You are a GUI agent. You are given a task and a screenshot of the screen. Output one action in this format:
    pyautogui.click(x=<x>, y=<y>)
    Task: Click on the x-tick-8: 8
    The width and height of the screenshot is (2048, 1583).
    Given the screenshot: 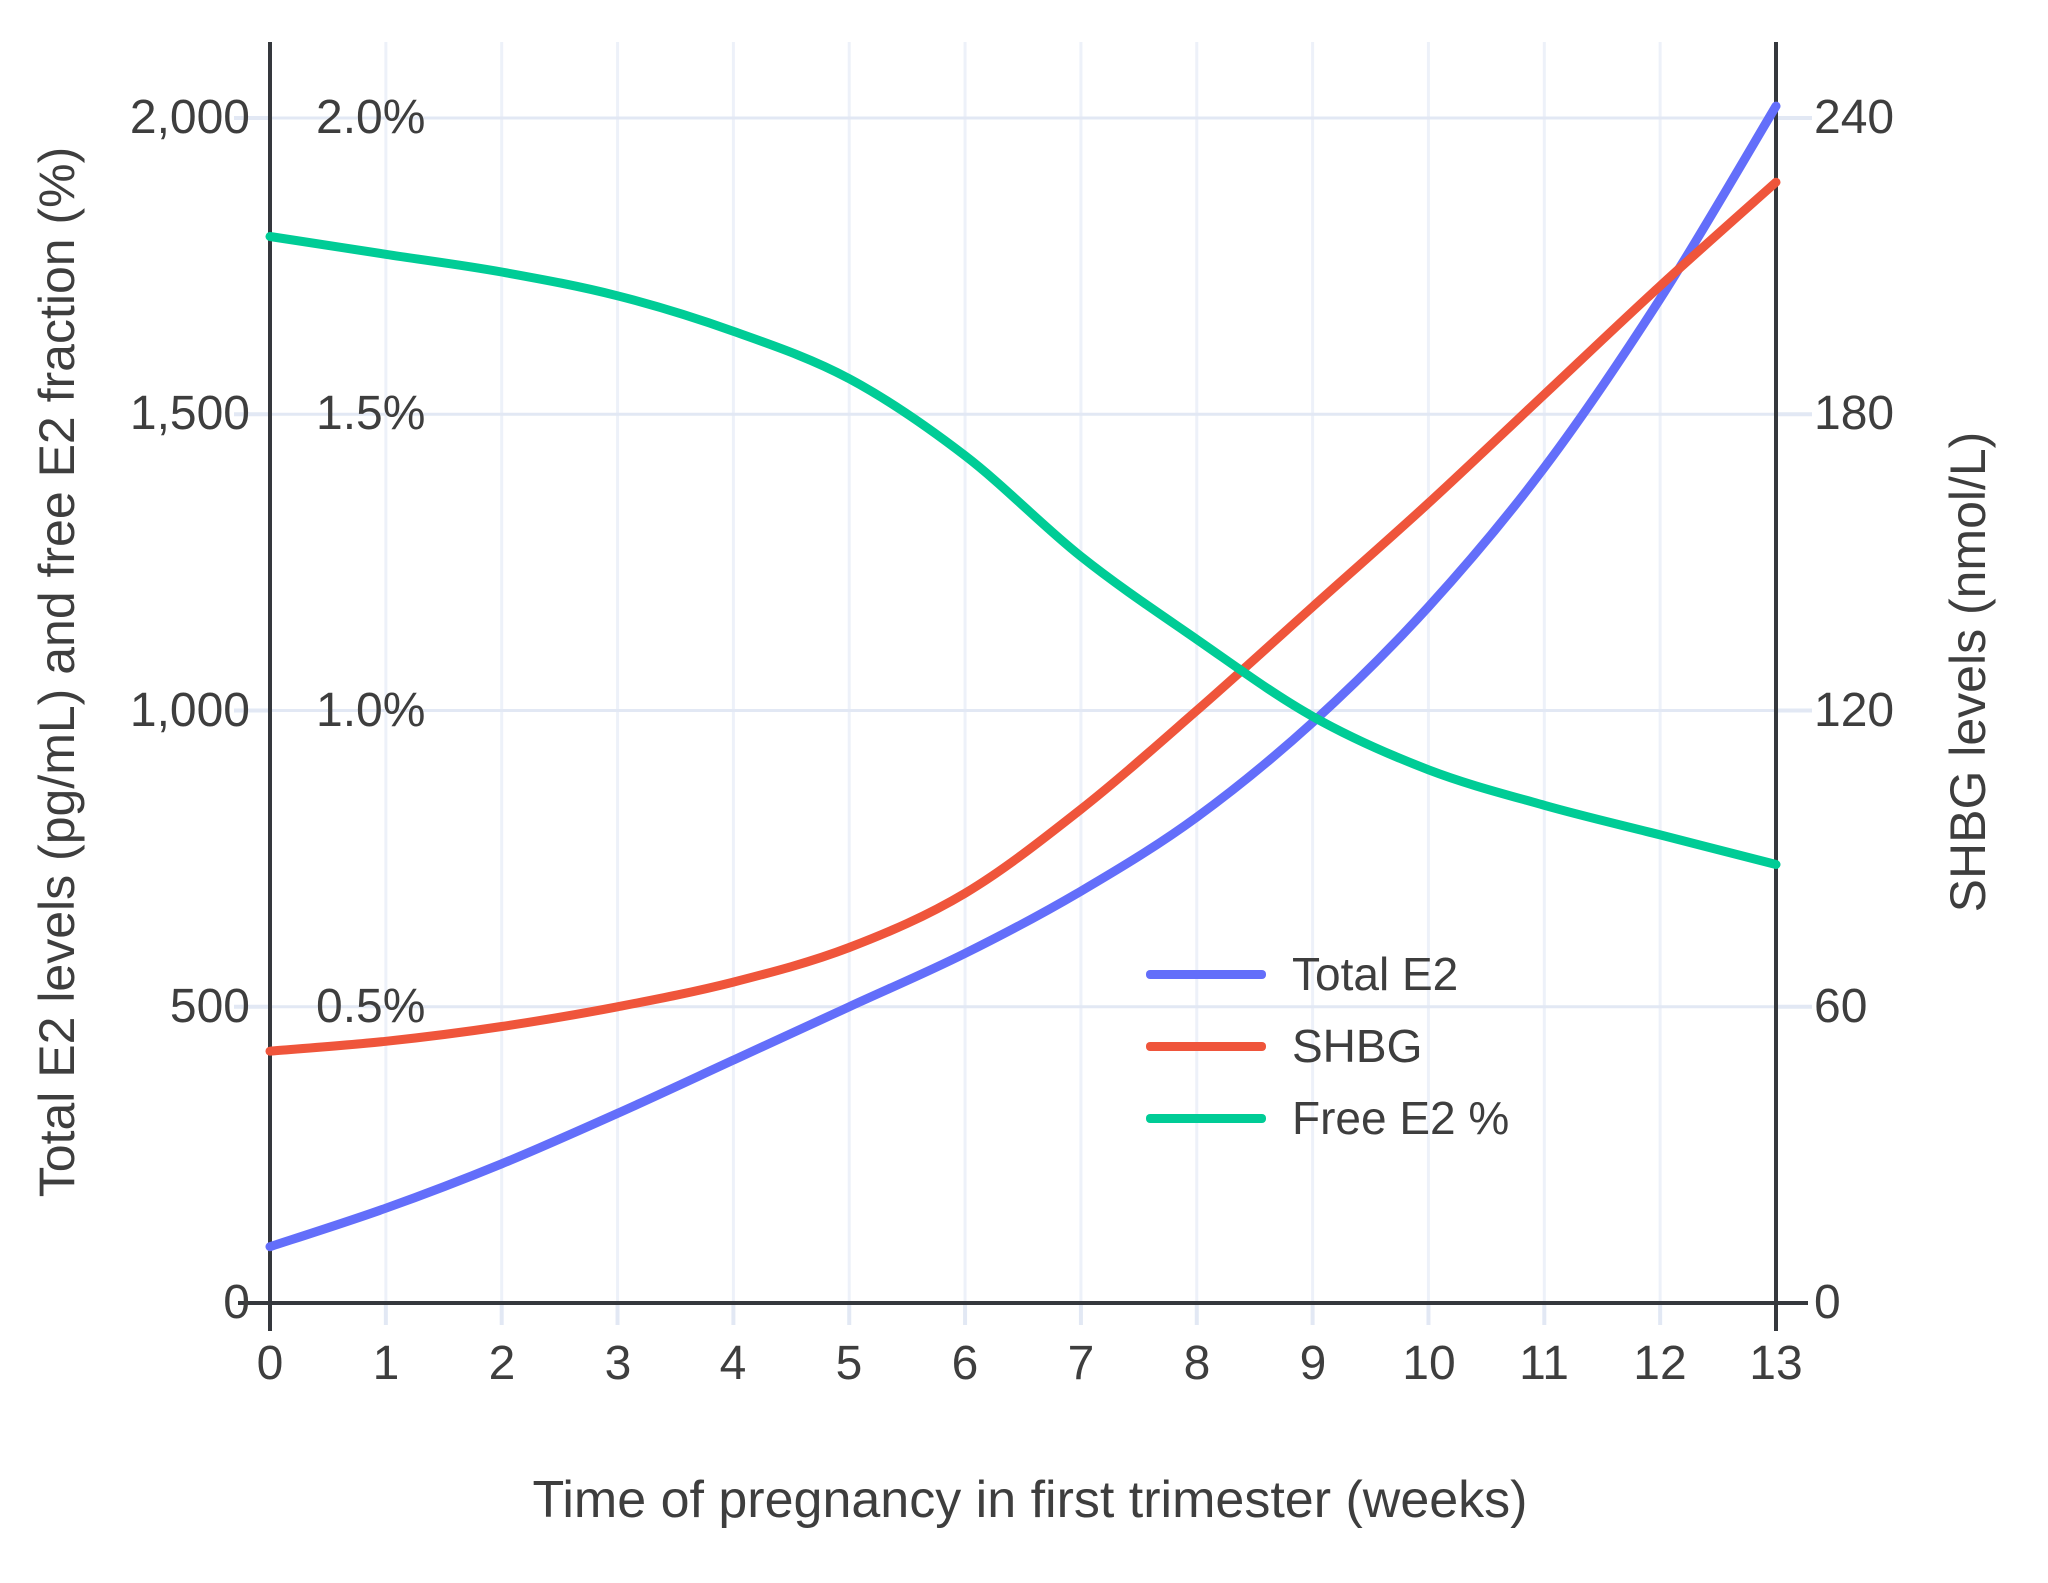 What is the action you would take?
    pyautogui.click(x=1197, y=1363)
    